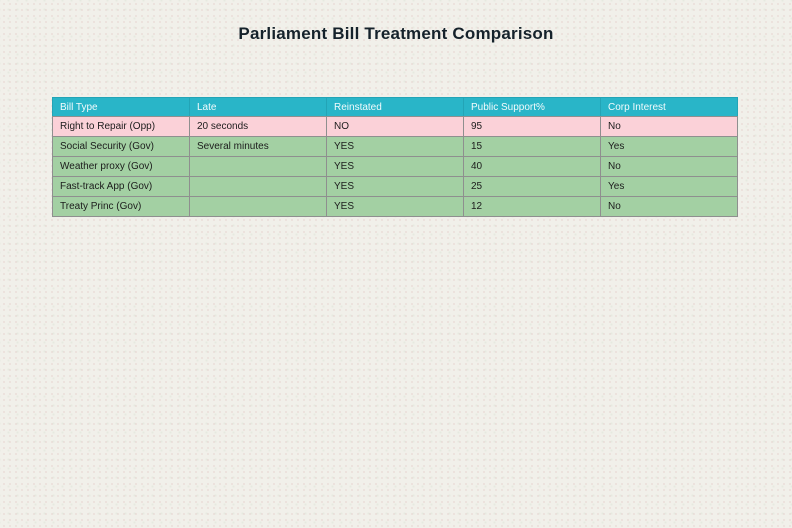  Describe the element at coordinates (121, 146) in the screenshot. I see `table-cell: Social Security (Gov)` at that location.